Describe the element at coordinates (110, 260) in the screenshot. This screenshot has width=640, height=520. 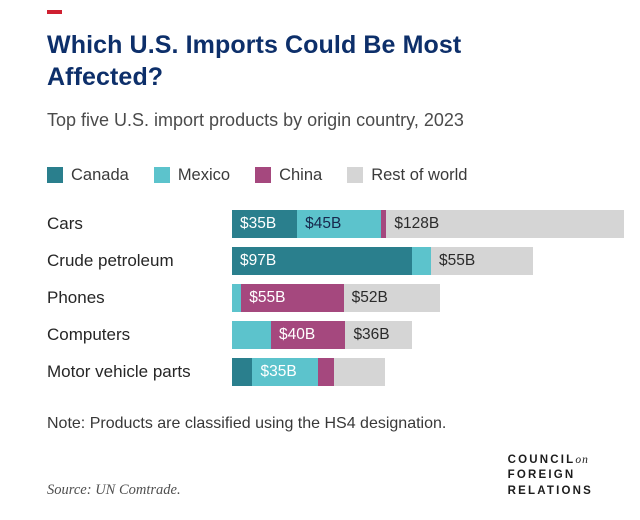
I see `category-label: Crude petroleum` at that location.